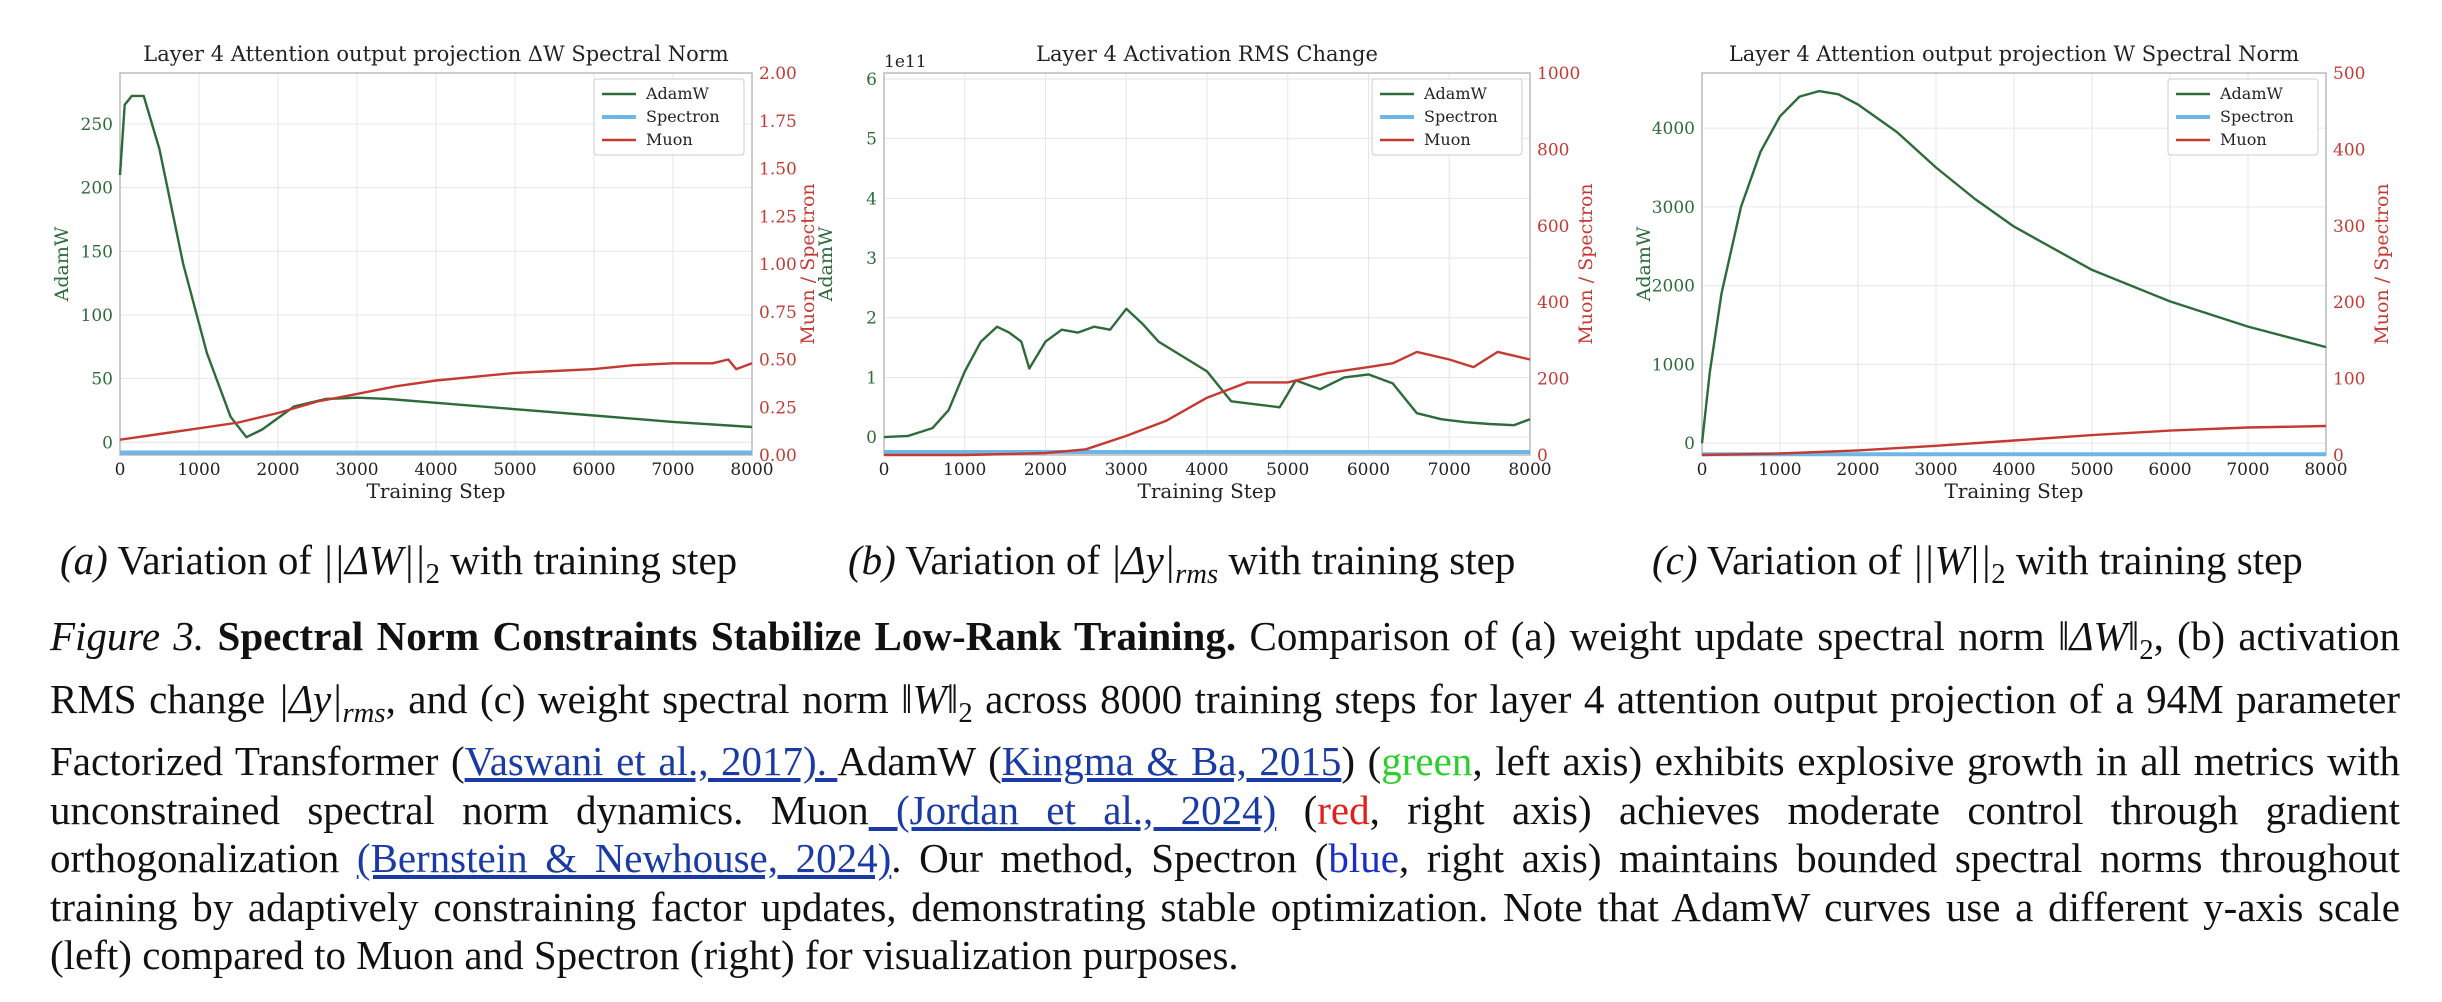  I want to click on y-left-tick-label: 250, so click(97, 125).